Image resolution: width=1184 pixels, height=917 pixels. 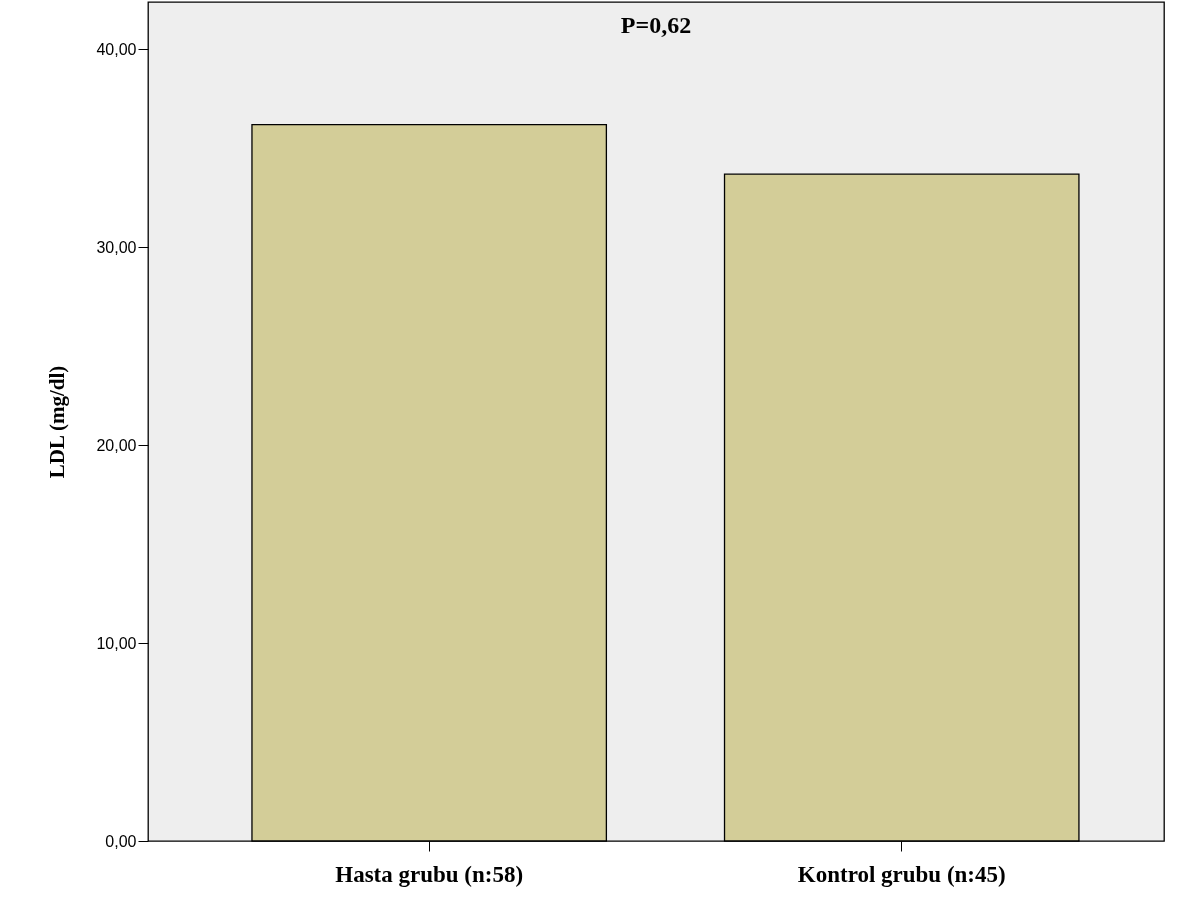 What do you see at coordinates (116, 247) in the screenshot?
I see `y-tick-label: 30,00` at bounding box center [116, 247].